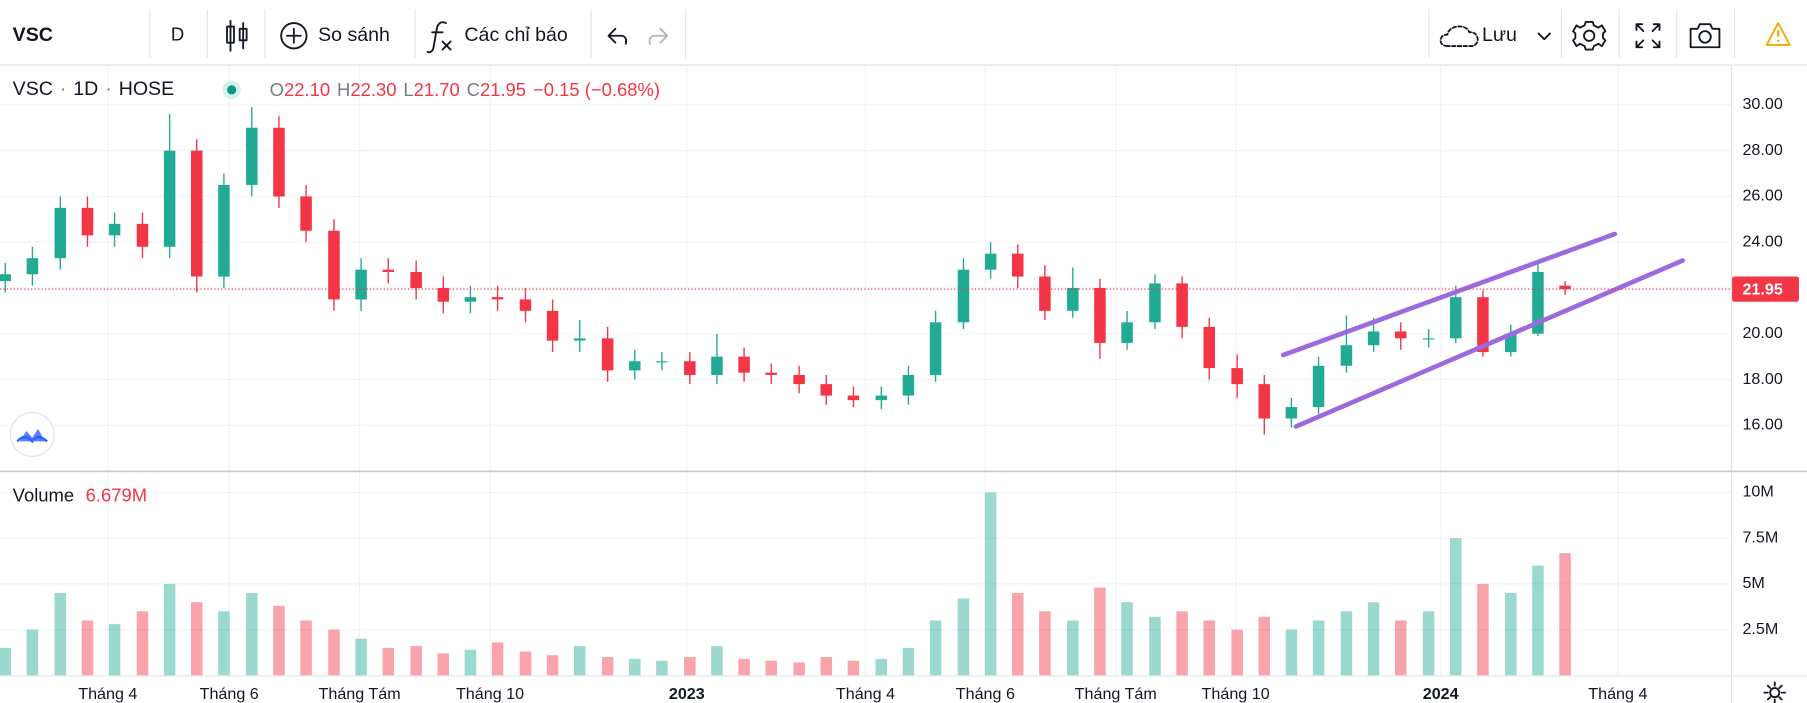 Image resolution: width=1807 pixels, height=703 pixels. Describe the element at coordinates (1705, 36) in the screenshot. I see `screenshot-button` at that location.